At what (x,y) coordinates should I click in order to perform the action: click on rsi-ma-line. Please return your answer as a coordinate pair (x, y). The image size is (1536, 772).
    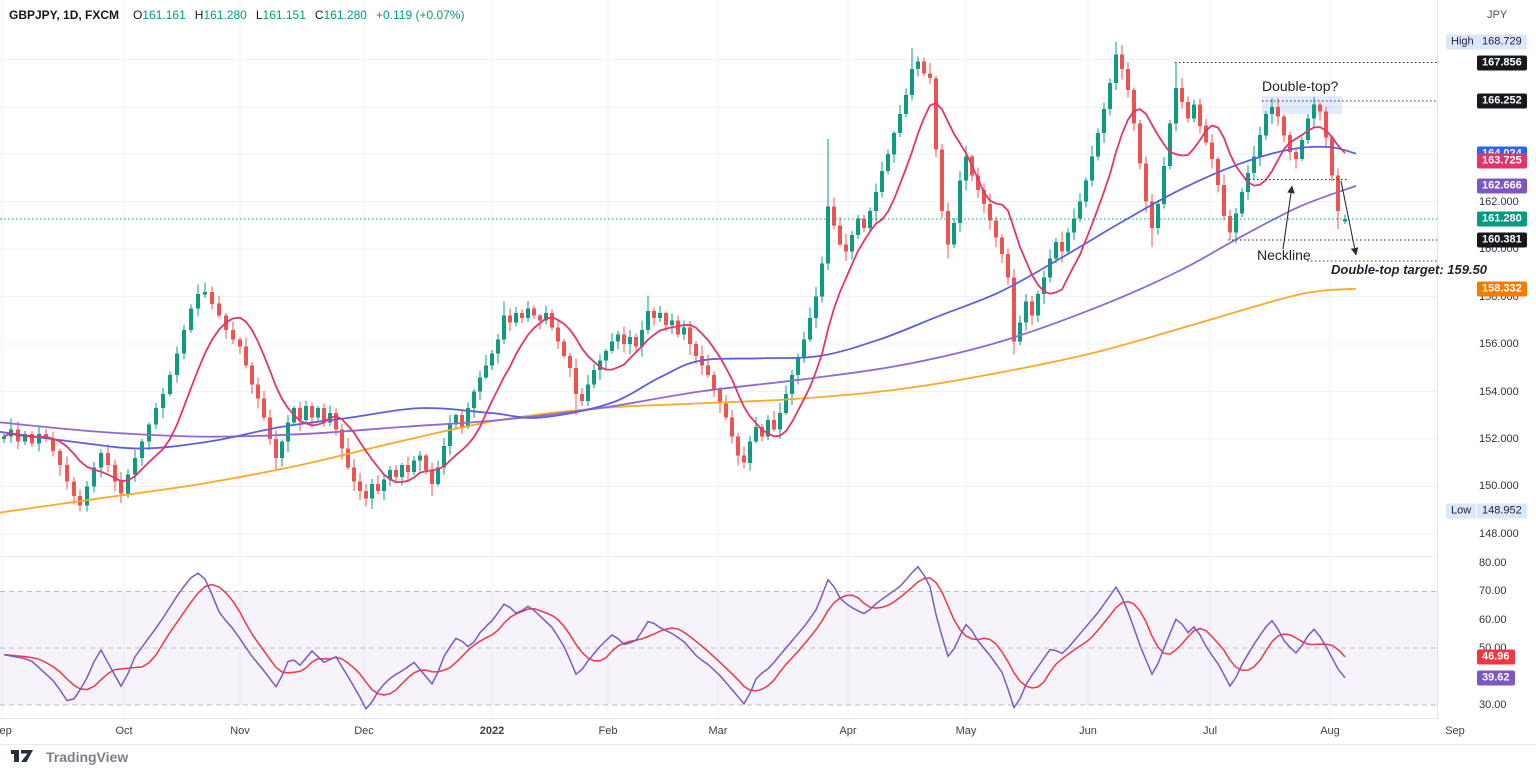
    Looking at the image, I should click on (674, 636).